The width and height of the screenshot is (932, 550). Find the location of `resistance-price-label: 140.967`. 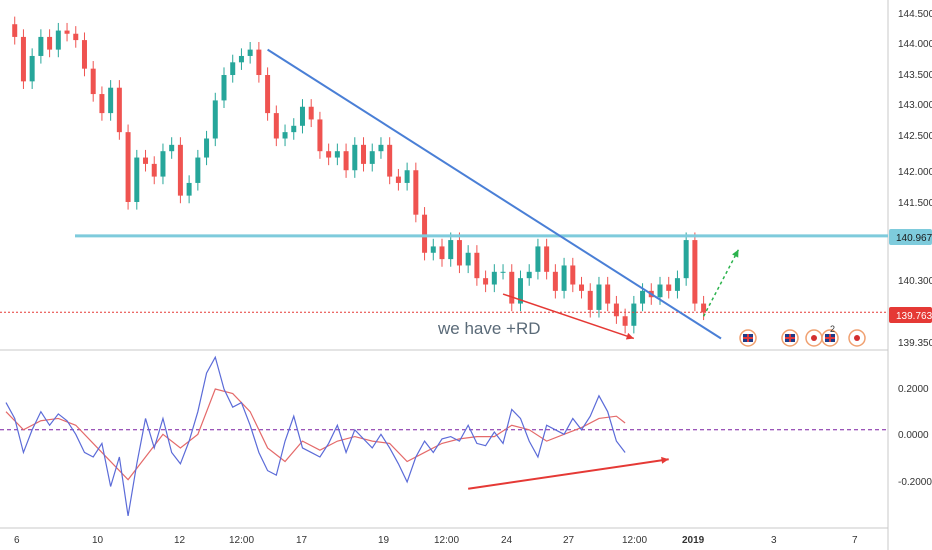

resistance-price-label: 140.967 is located at coordinates (914, 238).